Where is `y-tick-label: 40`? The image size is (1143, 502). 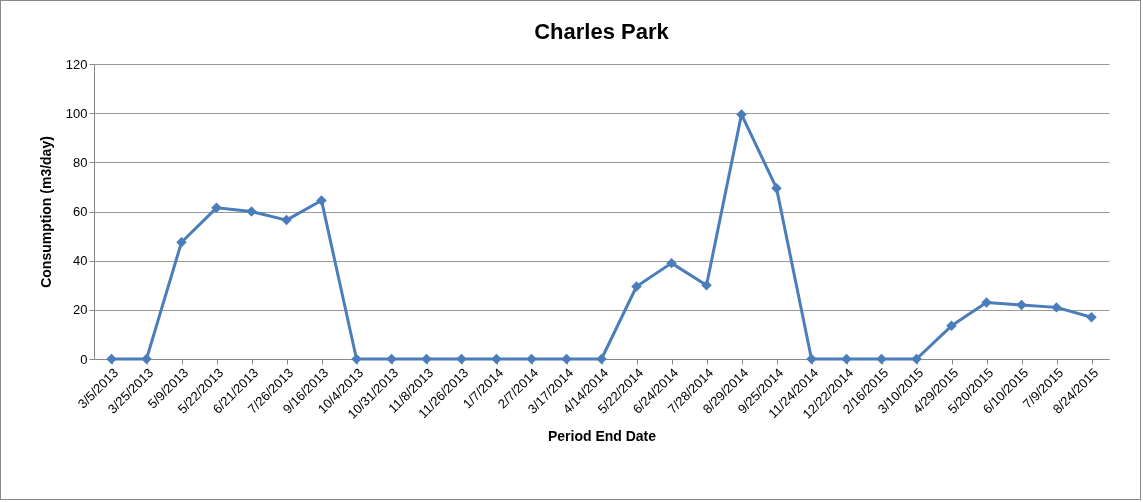 y-tick-label: 40 is located at coordinates (80, 261).